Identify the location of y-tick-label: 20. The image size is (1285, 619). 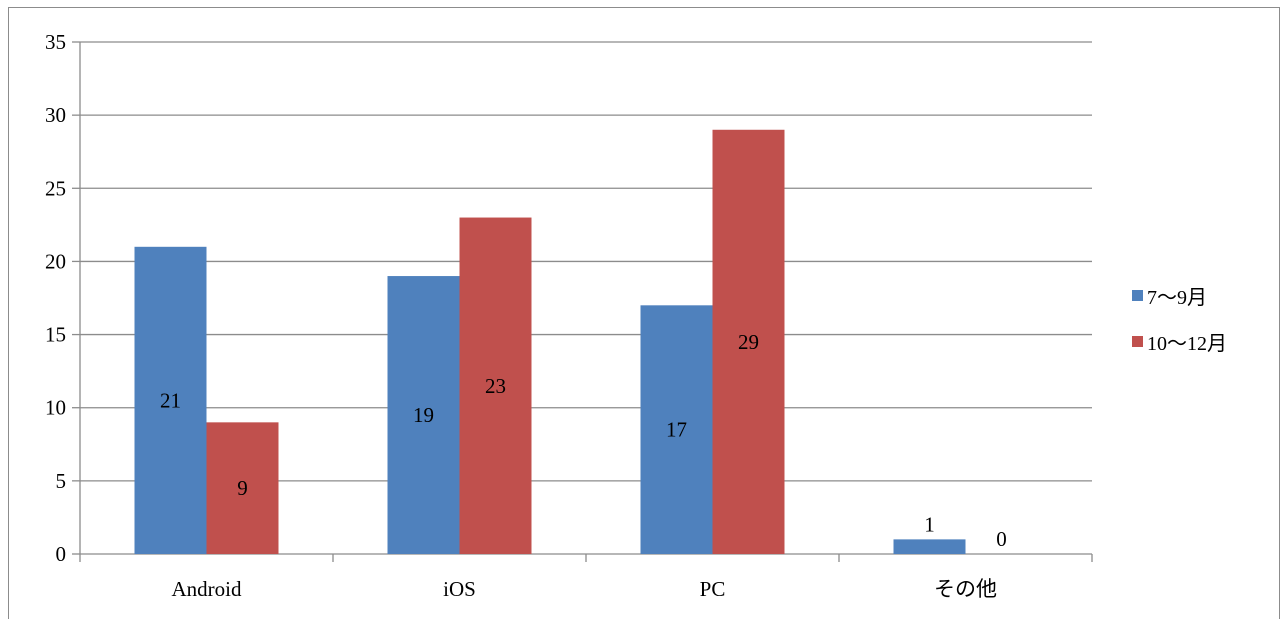
(55, 261).